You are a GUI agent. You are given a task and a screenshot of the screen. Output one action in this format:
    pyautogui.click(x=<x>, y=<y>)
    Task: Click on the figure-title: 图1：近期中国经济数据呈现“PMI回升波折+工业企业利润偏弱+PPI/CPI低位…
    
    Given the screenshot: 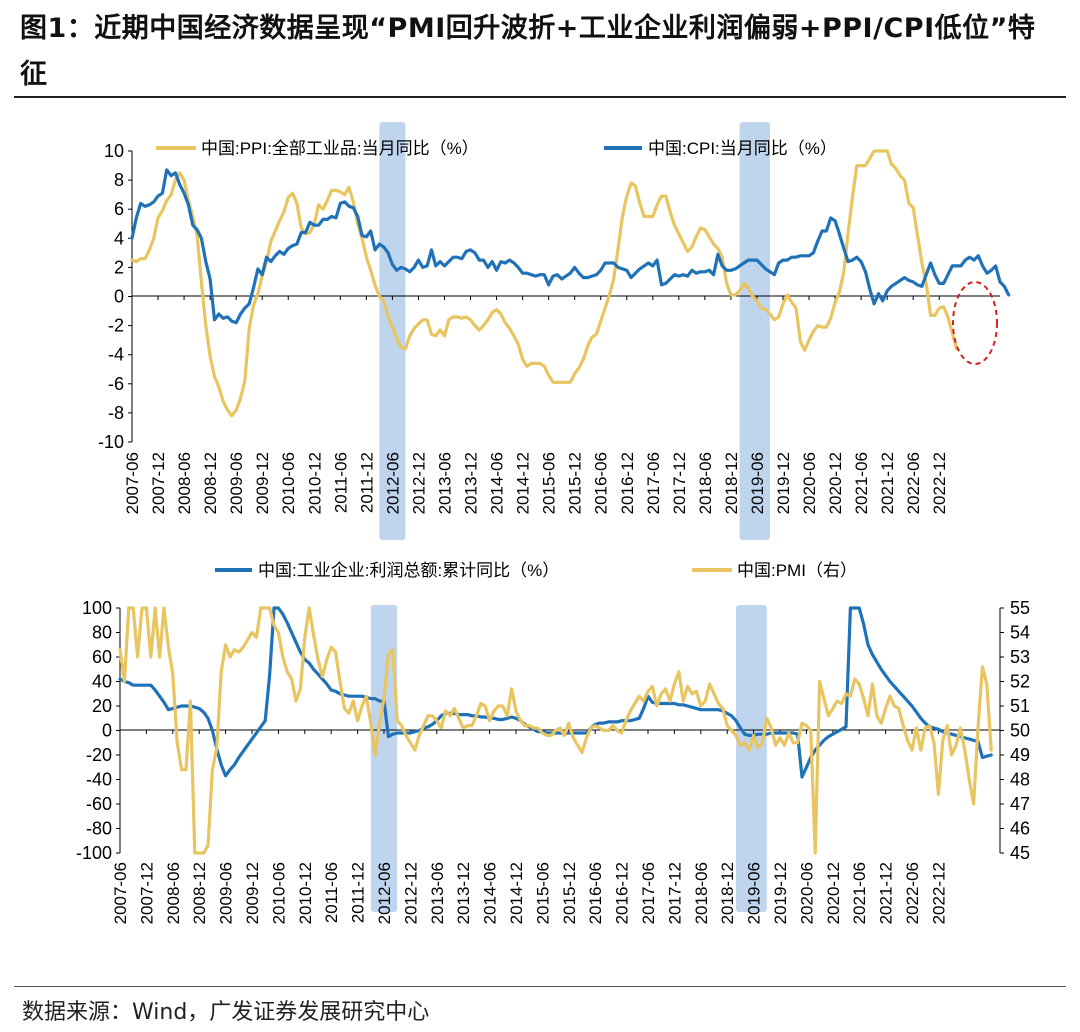 What is the action you would take?
    pyautogui.click(x=528, y=51)
    